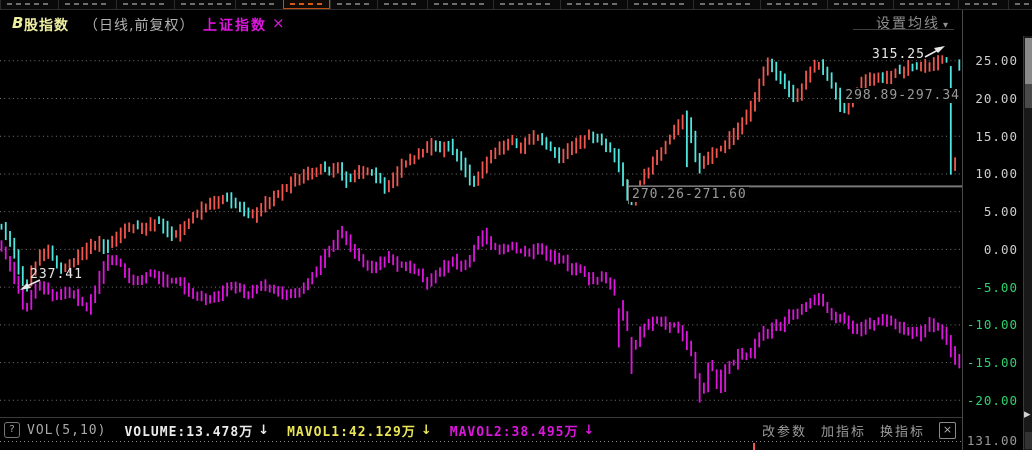  I want to click on volume-bar-sliver, so click(754, 446).